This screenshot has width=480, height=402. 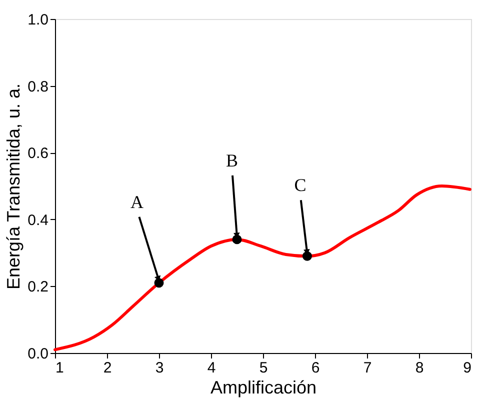 What do you see at coordinates (263, 388) in the screenshot?
I see `x-axis-title: Amplificación` at bounding box center [263, 388].